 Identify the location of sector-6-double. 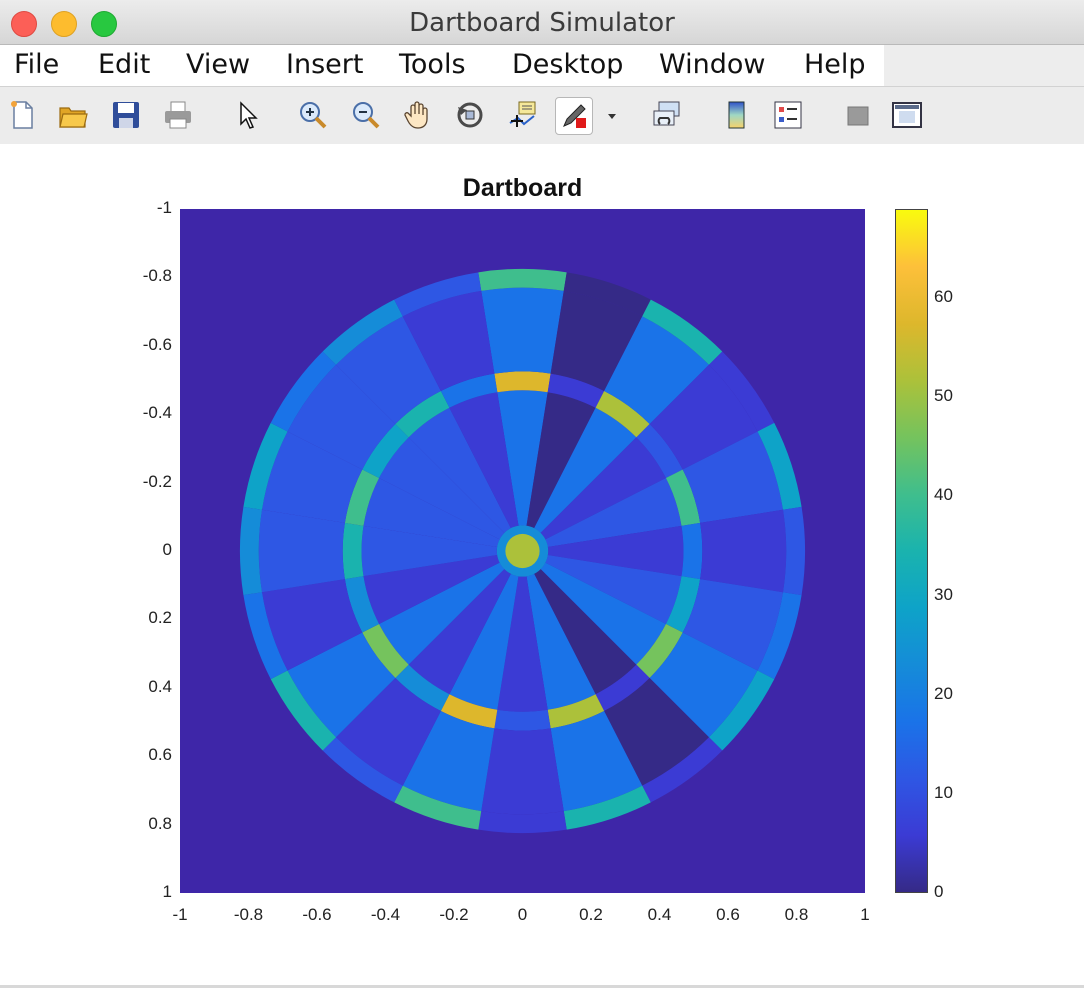
(794, 551).